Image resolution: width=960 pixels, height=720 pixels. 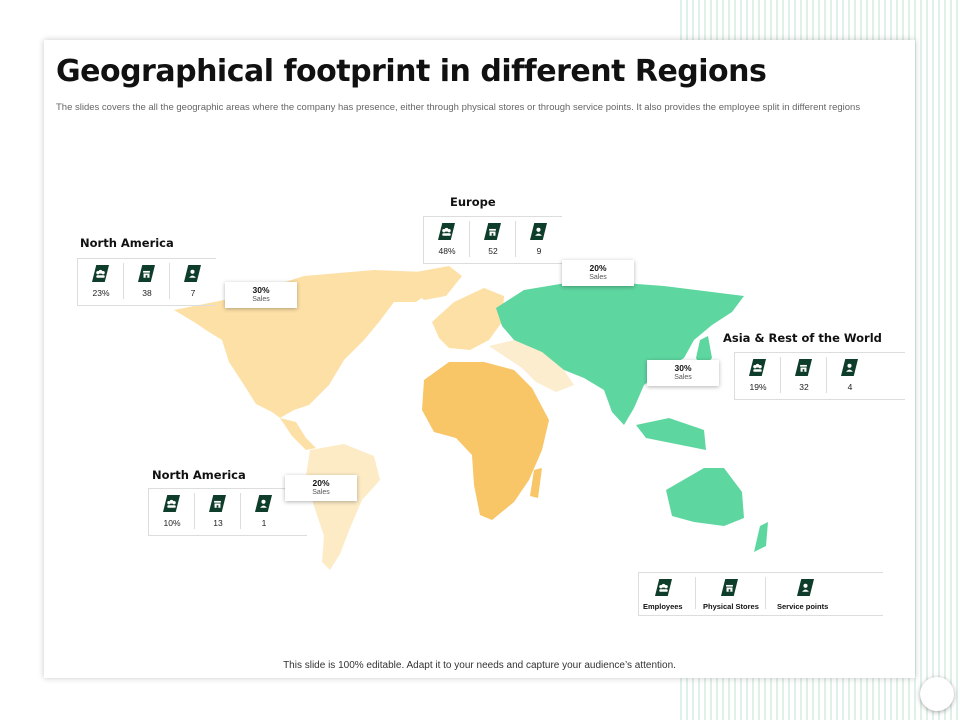 I want to click on employees-value: 23%, so click(x=101, y=293).